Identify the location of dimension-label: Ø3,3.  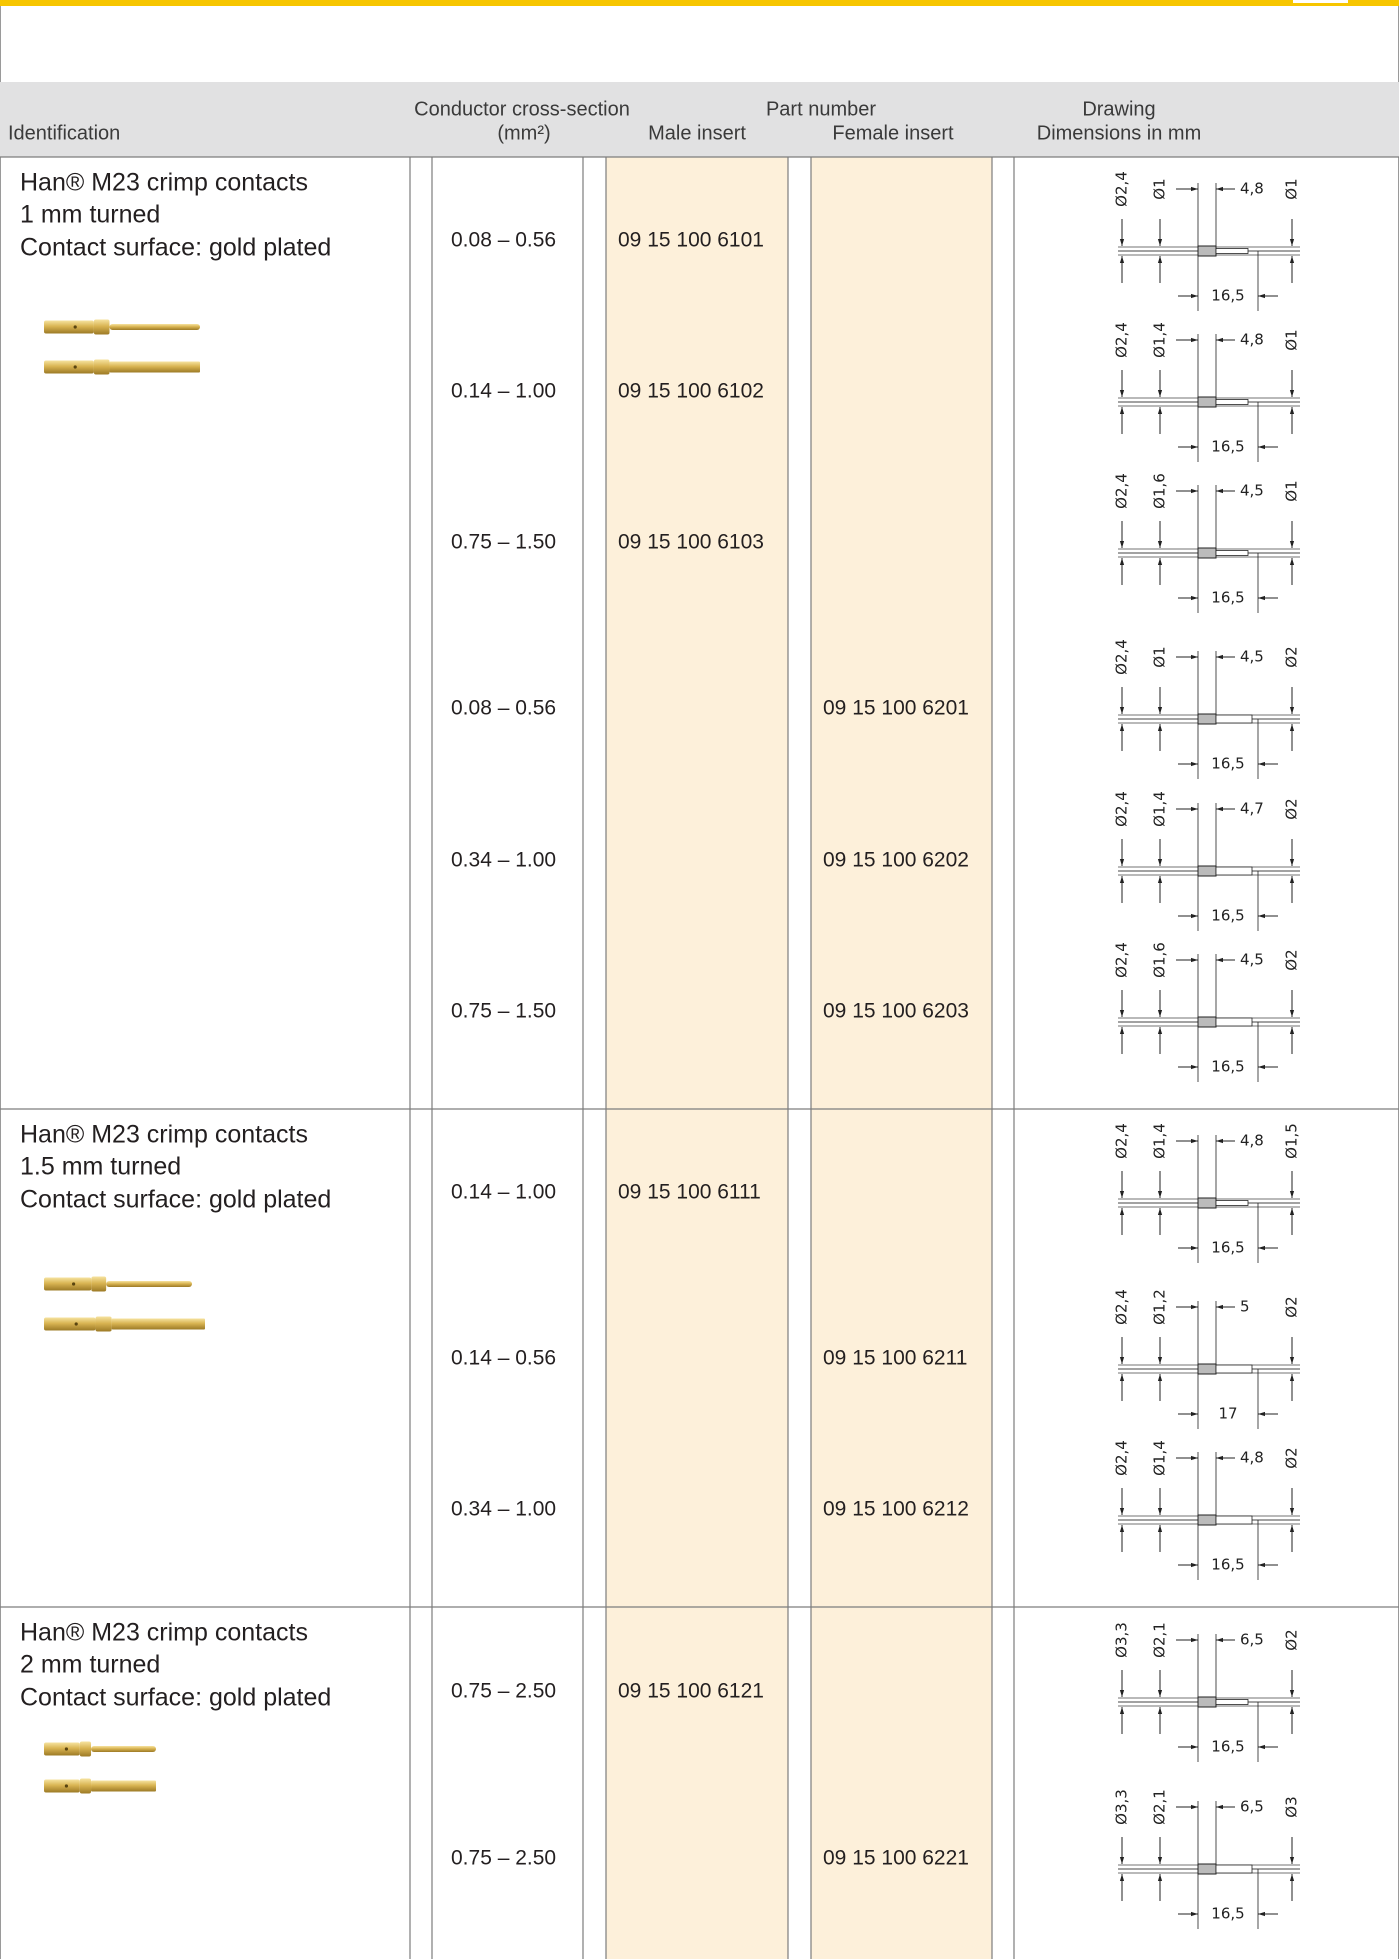
(1122, 1807).